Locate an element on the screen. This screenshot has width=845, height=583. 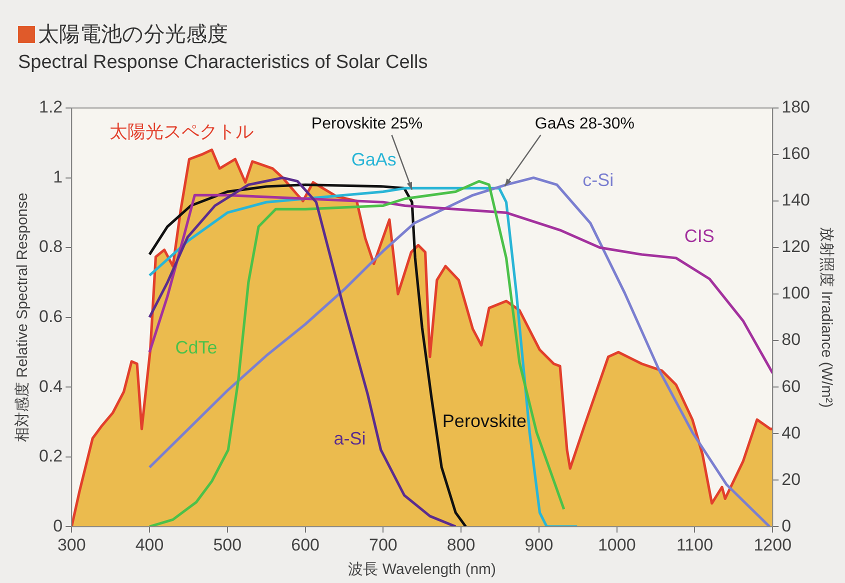
y-axis-title: 相対感度 Relative Spectral Response is located at coordinates (23, 317).